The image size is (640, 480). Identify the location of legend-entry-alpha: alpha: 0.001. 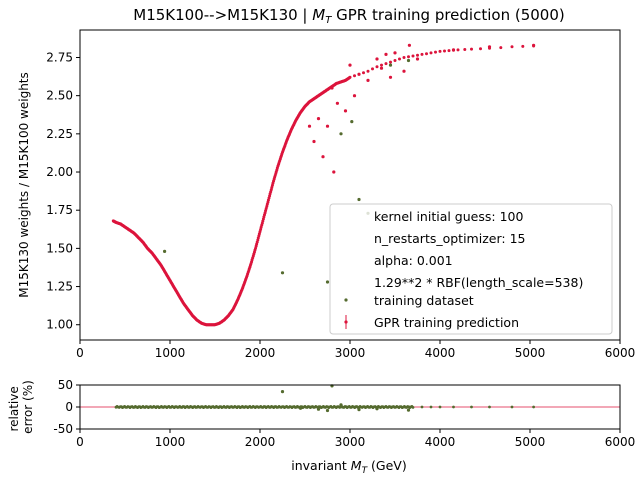
(413, 260).